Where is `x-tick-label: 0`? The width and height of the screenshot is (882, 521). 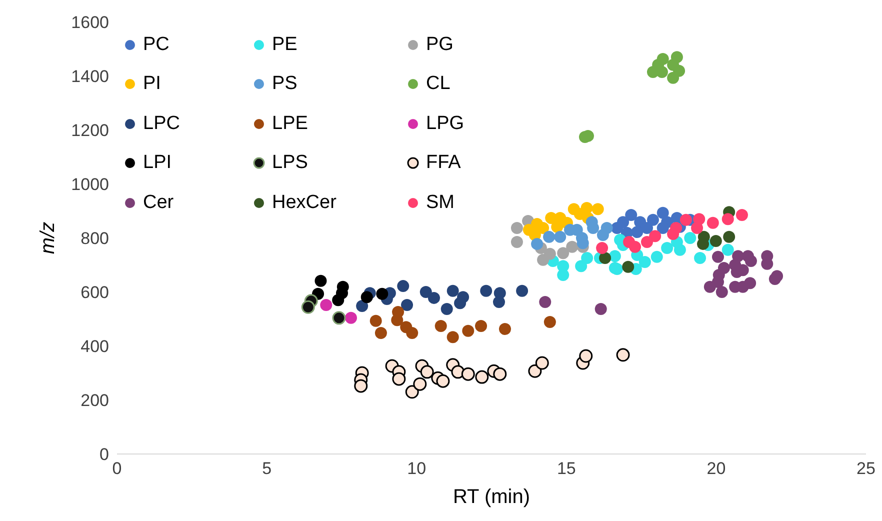
x-tick-label: 0 is located at coordinates (117, 468).